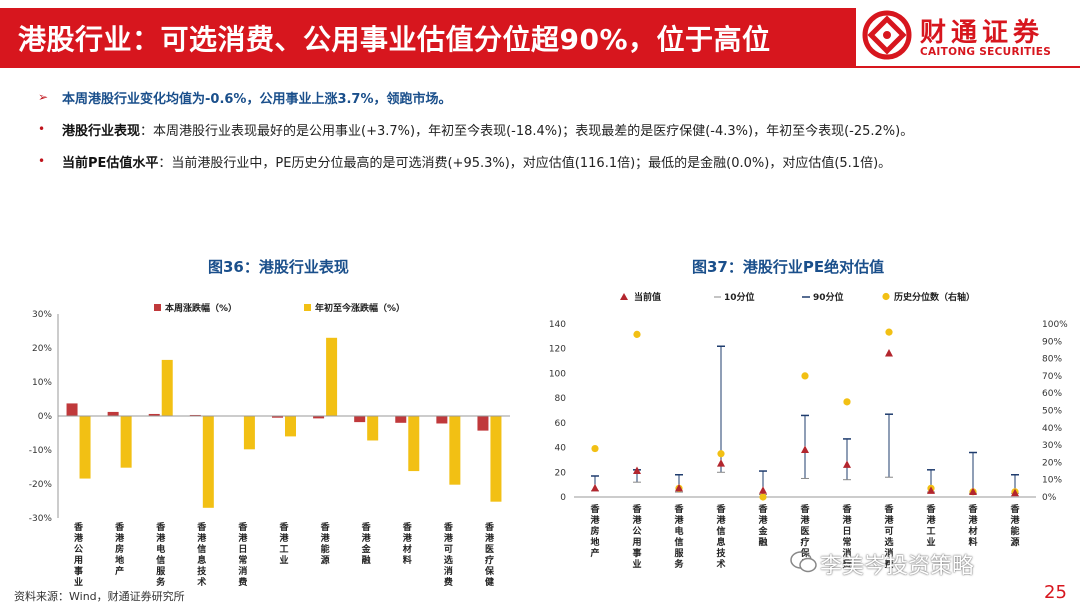 This screenshot has height=608, width=1080. I want to click on y-left-tick-label: 40, so click(561, 449).